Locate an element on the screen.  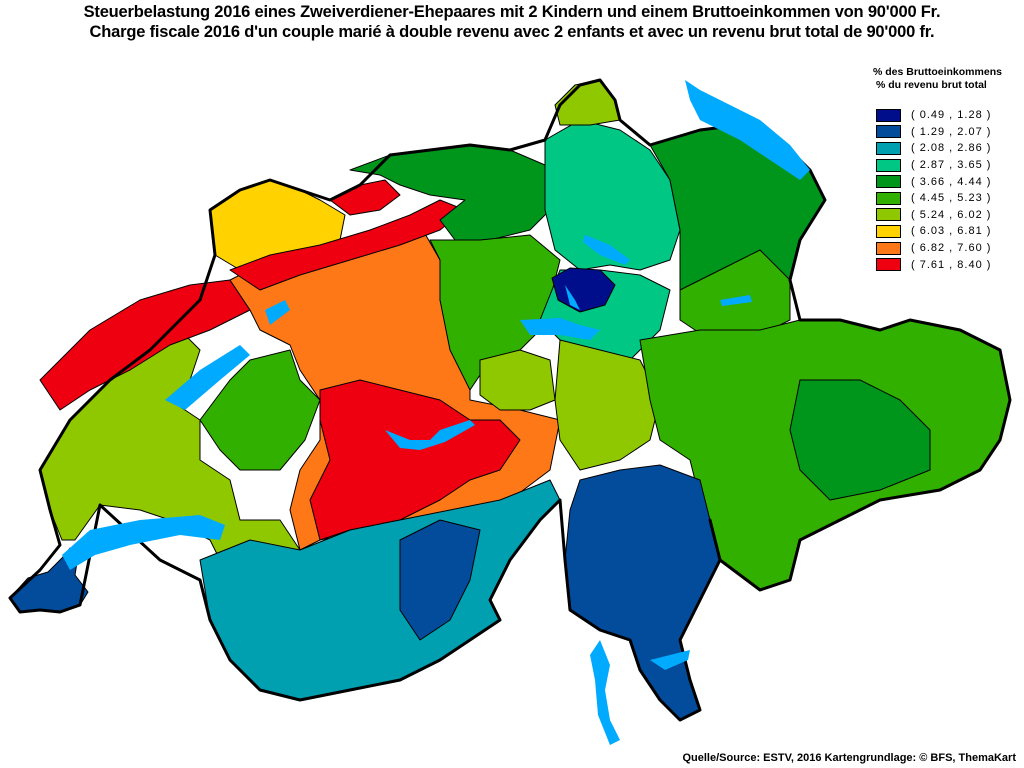
legend-label: ( 0.49 , 1.28 ) is located at coordinates (951, 115).